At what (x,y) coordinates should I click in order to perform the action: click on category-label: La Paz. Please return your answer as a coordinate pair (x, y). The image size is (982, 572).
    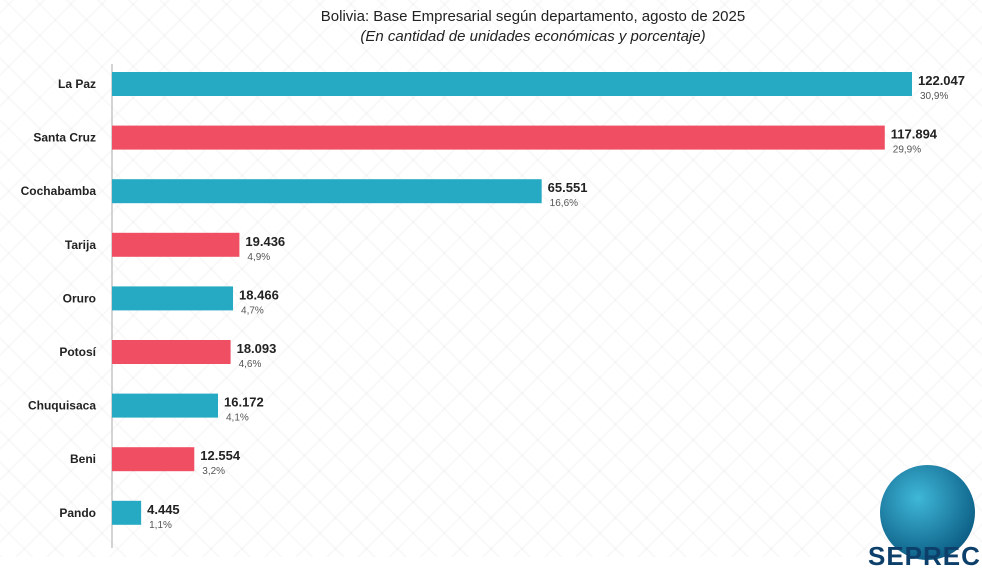
    Looking at the image, I should click on (77, 84).